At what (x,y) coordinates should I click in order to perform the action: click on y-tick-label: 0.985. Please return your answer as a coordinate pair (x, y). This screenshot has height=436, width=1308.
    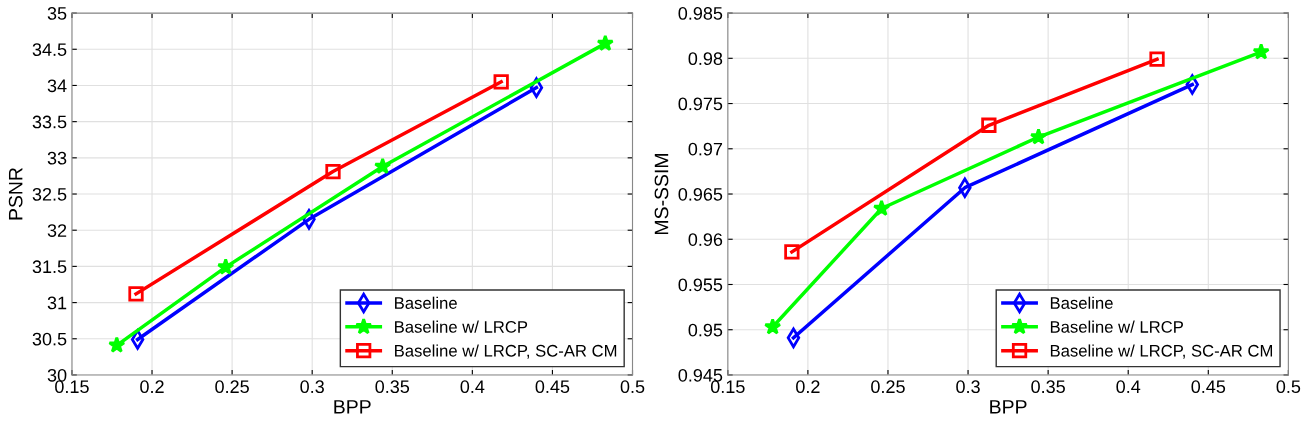
    Looking at the image, I should click on (700, 13).